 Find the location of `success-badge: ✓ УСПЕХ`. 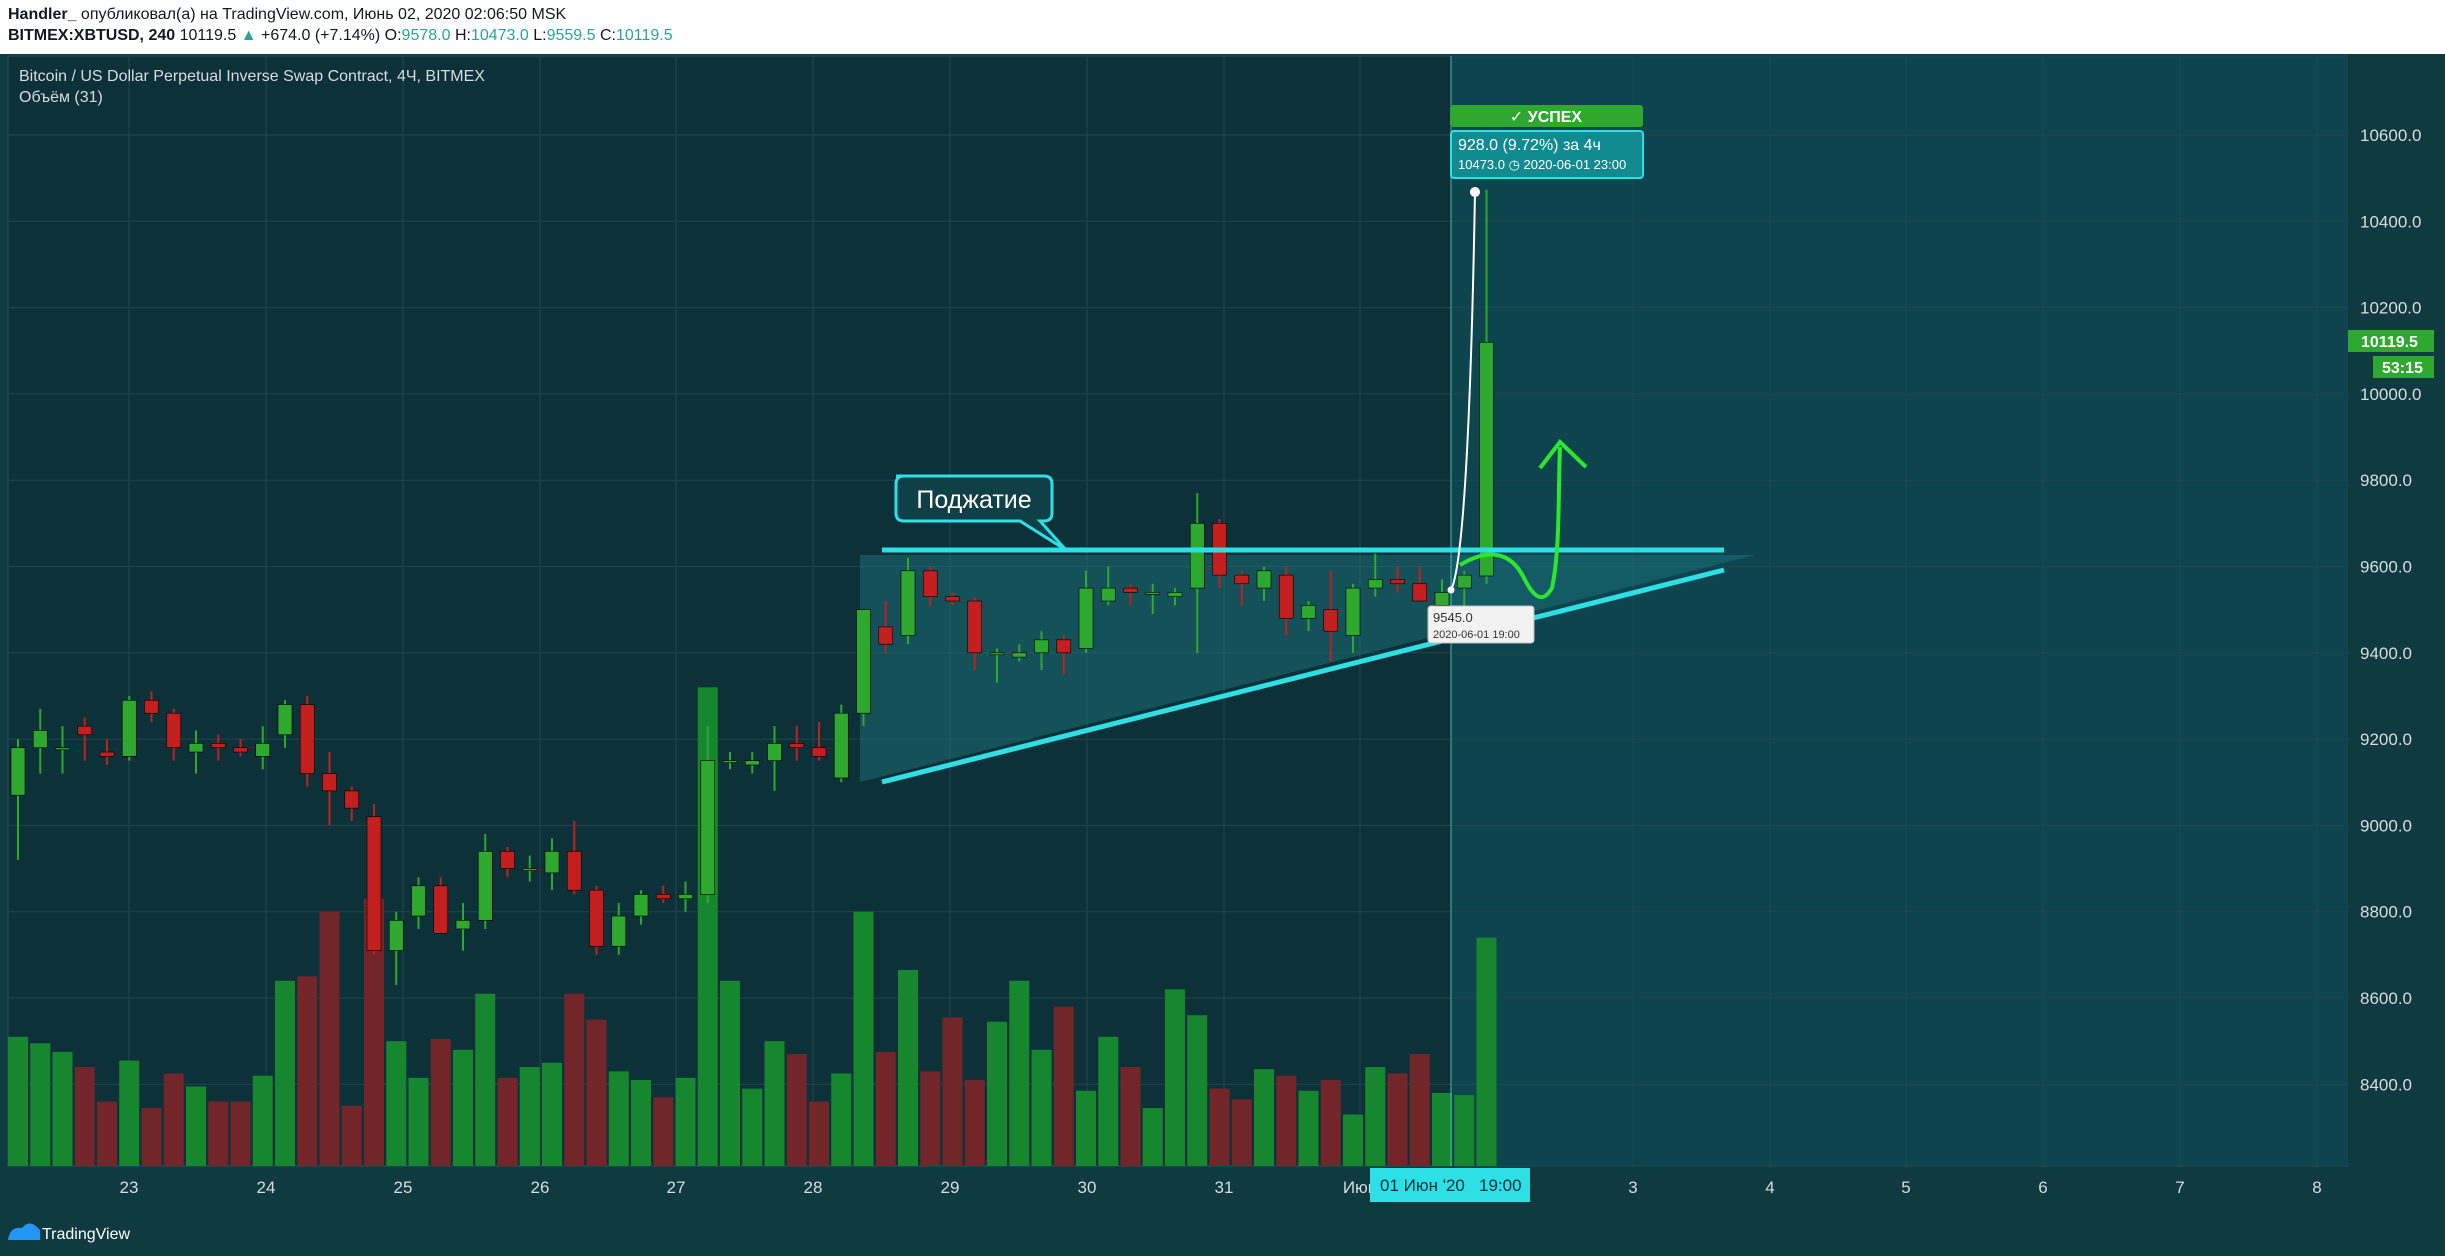

success-badge: ✓ УСПЕХ is located at coordinates (1546, 116).